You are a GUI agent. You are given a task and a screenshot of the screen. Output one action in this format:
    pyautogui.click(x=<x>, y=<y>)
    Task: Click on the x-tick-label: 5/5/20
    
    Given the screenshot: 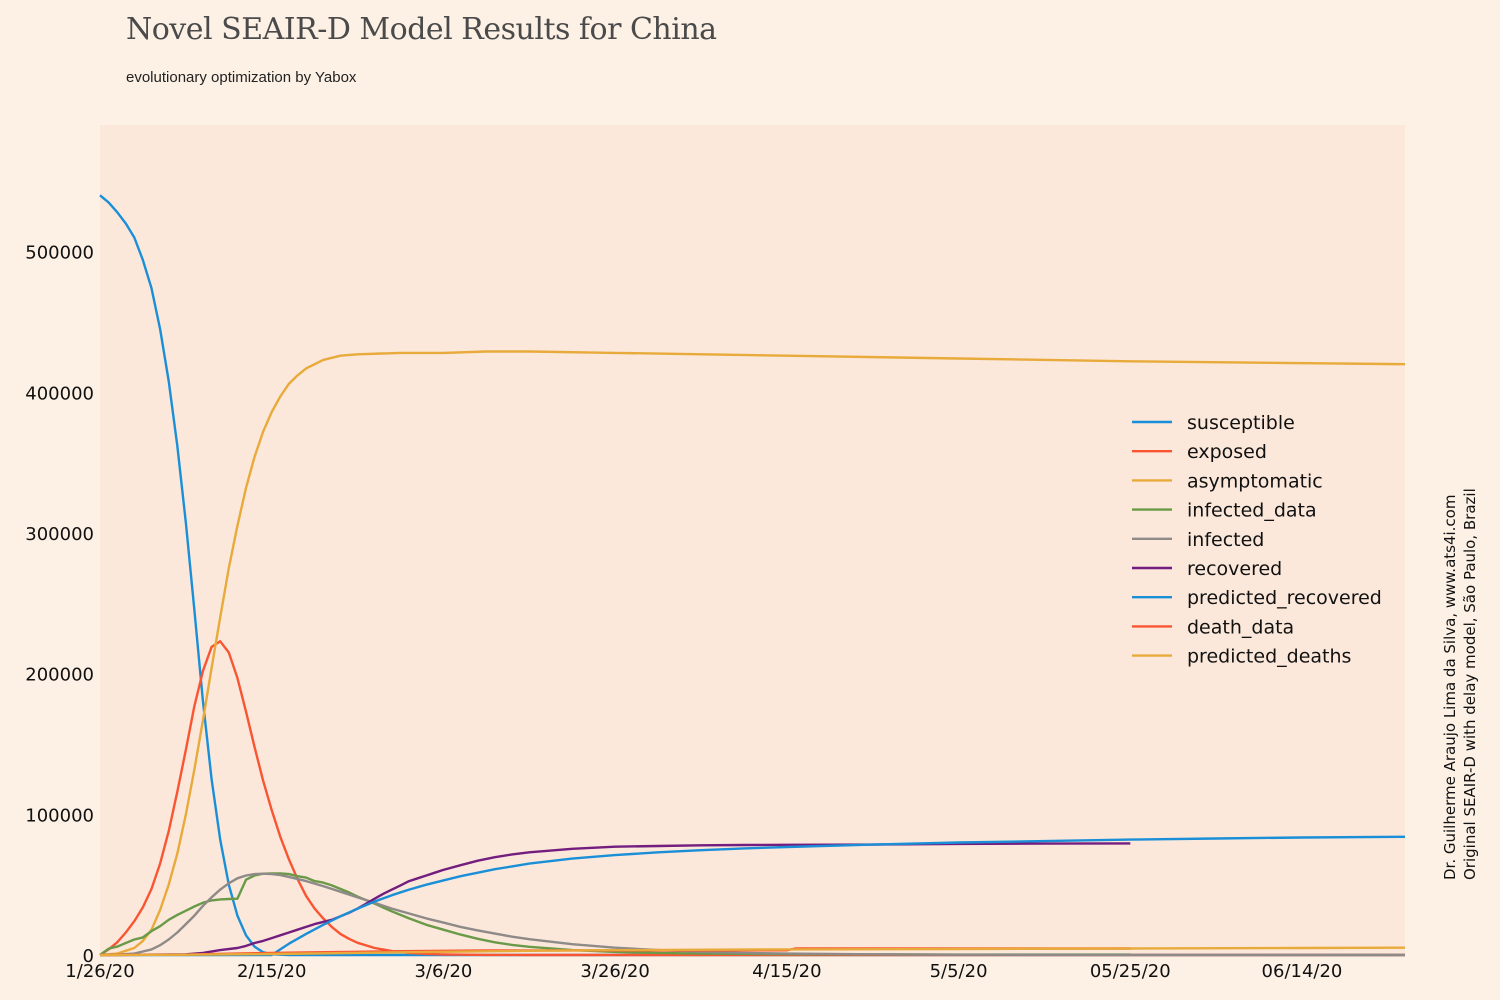 What is the action you would take?
    pyautogui.click(x=959, y=971)
    